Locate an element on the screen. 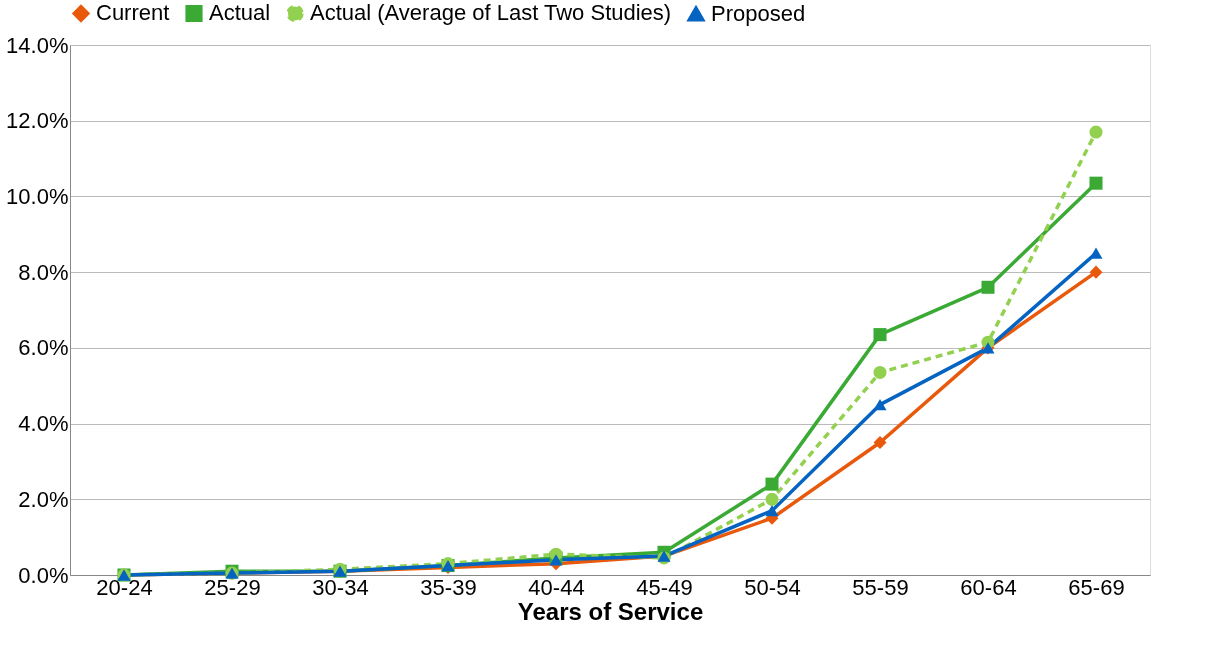 Image resolution: width=1205 pixels, height=663 pixels. y-tick-label: 8.0% is located at coordinates (43, 272).